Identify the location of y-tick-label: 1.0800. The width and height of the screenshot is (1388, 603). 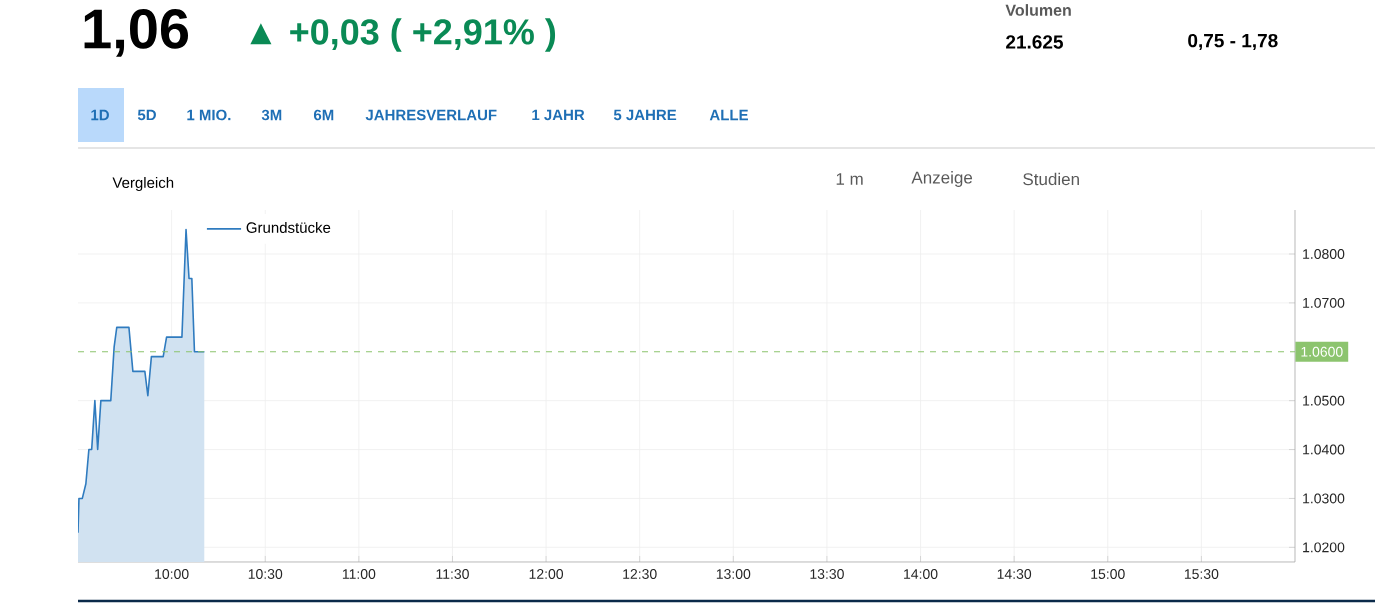
(1324, 254).